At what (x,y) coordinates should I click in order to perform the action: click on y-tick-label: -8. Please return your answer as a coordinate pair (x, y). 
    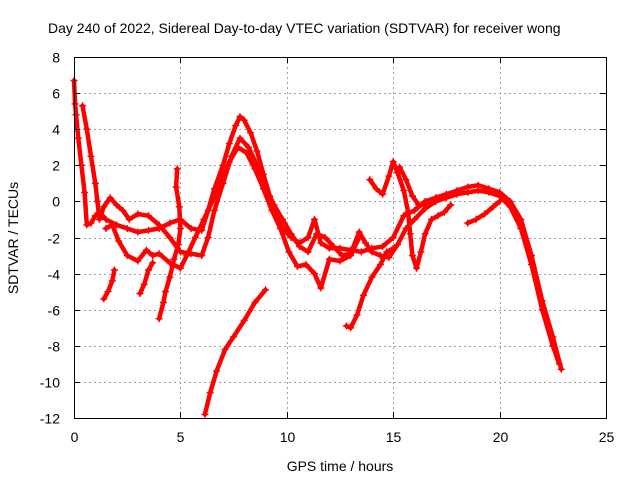
    Looking at the image, I should click on (54, 347).